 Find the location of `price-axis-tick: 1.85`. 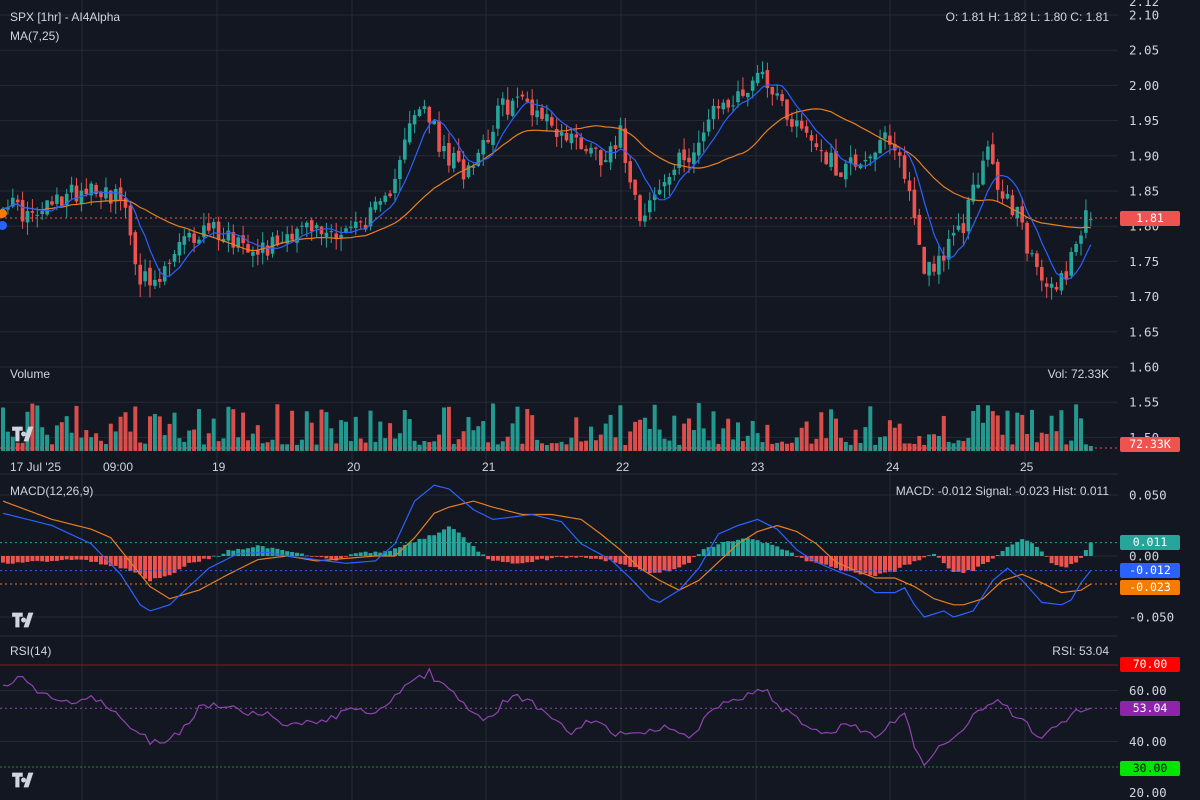

price-axis-tick: 1.85 is located at coordinates (1144, 191).